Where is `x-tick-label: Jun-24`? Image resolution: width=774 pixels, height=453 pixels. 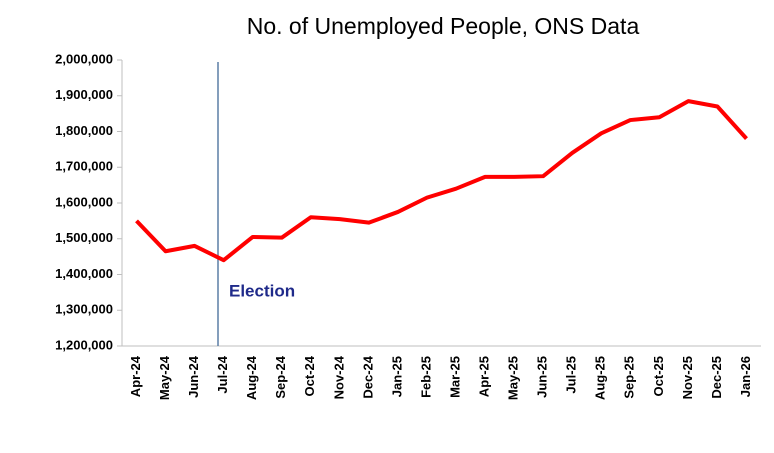
x-tick-label: Jun-24 is located at coordinates (193, 376).